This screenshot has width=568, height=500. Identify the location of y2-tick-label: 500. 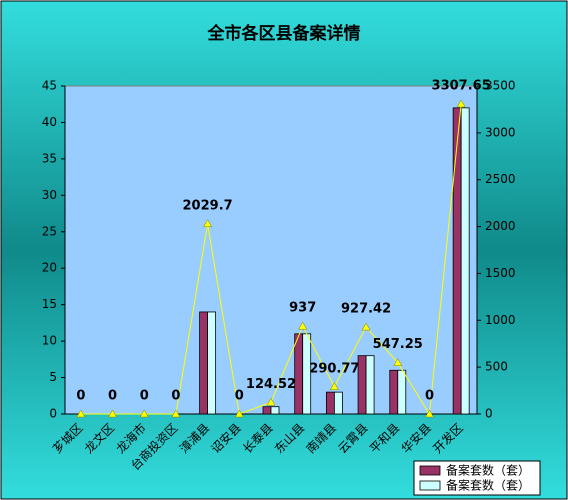
(496, 367).